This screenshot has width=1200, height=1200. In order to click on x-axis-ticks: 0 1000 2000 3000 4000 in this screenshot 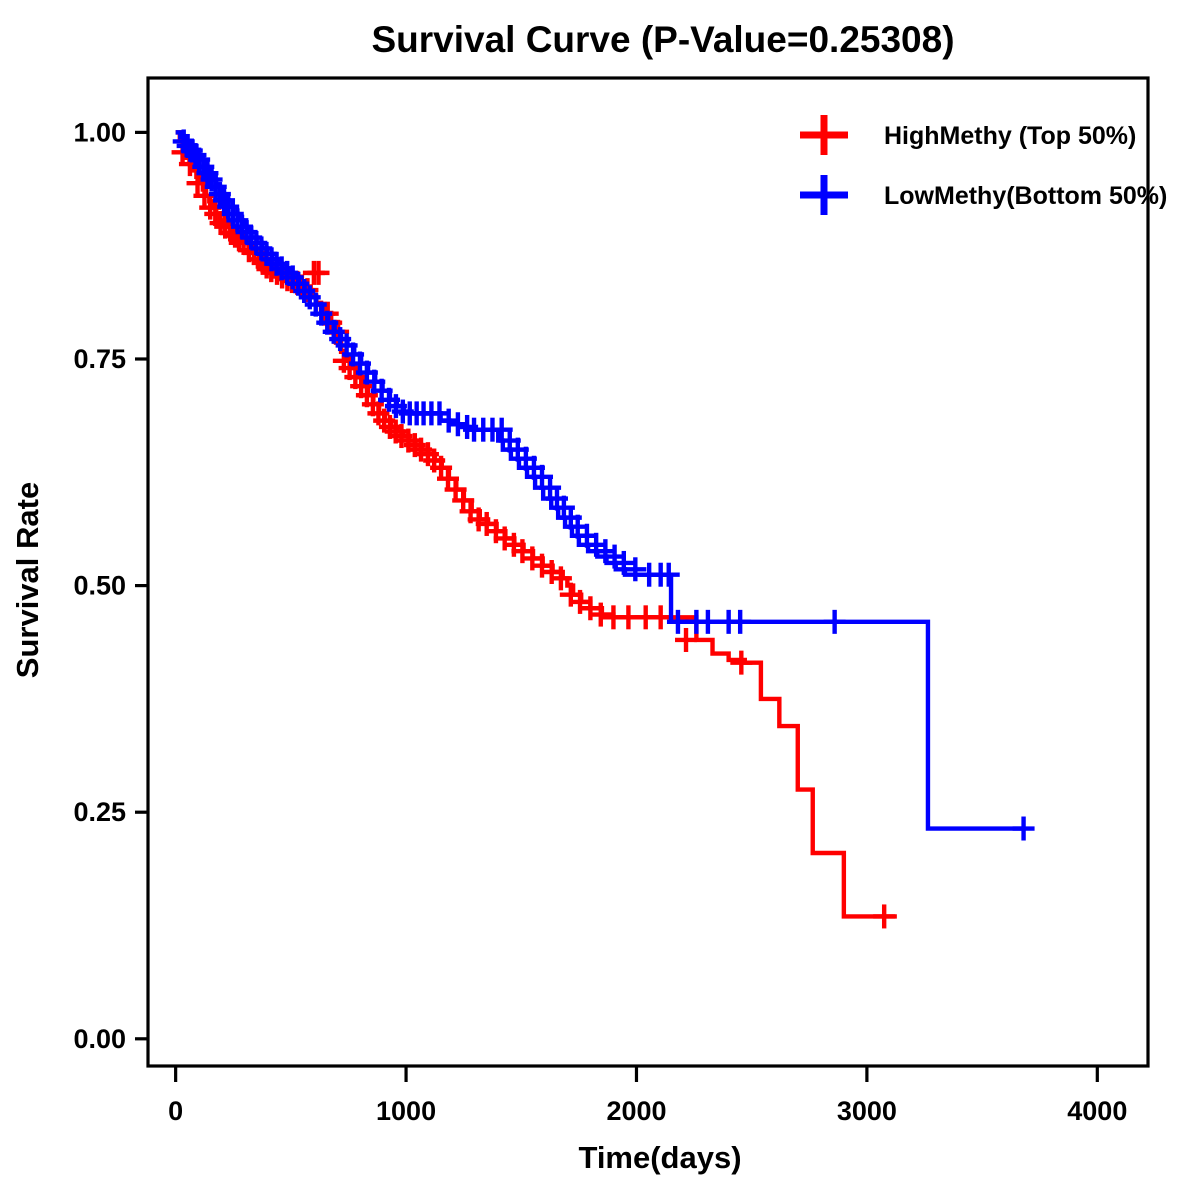, I will do `click(647, 1096)`.